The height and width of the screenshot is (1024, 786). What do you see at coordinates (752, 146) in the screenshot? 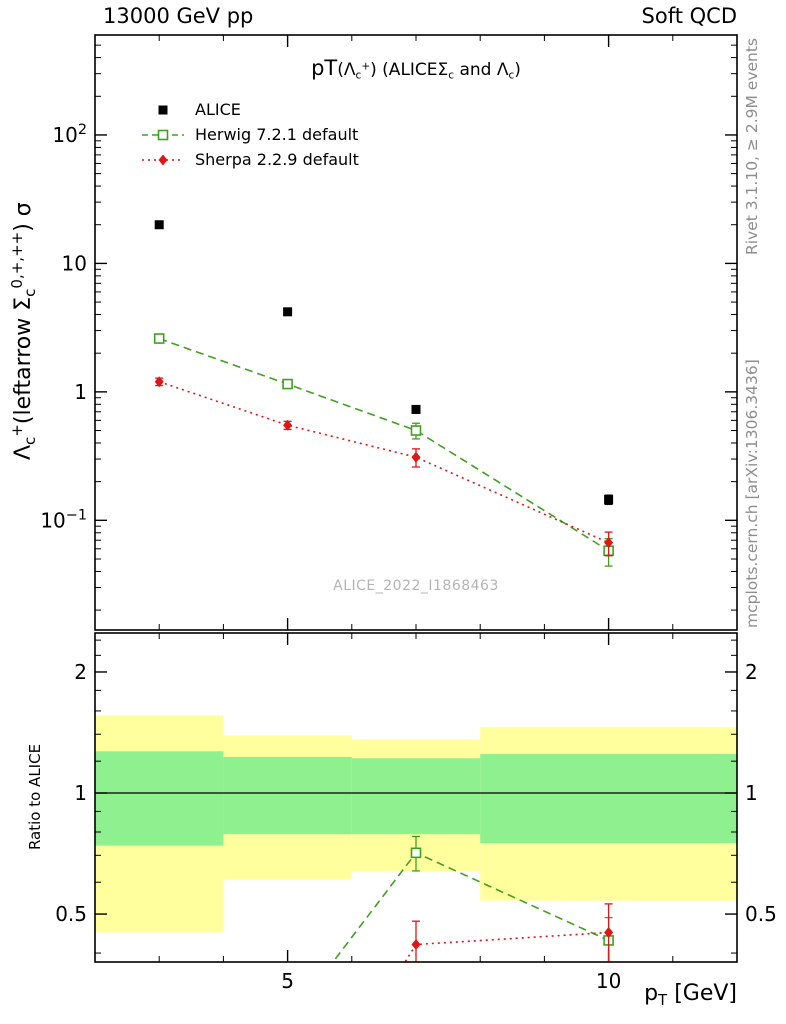
I see `rivet-version-credit: Rivet 3.1.10, ≥ 2.9M events` at bounding box center [752, 146].